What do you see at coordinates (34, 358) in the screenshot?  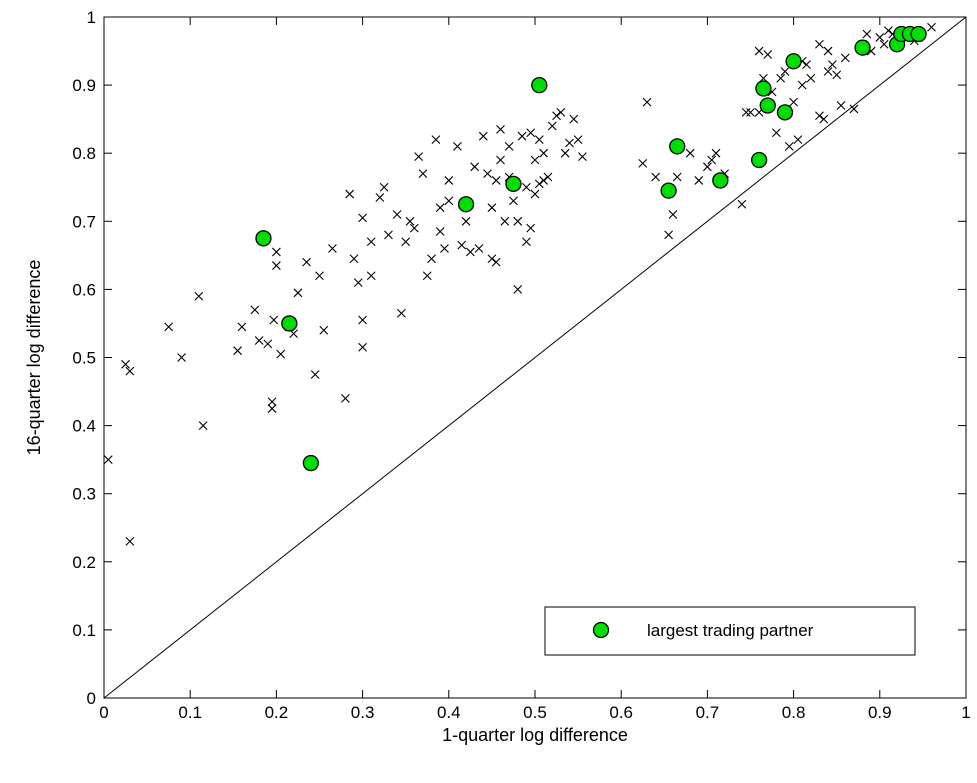 I see `y-axis-label: 16-quarter log difference` at bounding box center [34, 358].